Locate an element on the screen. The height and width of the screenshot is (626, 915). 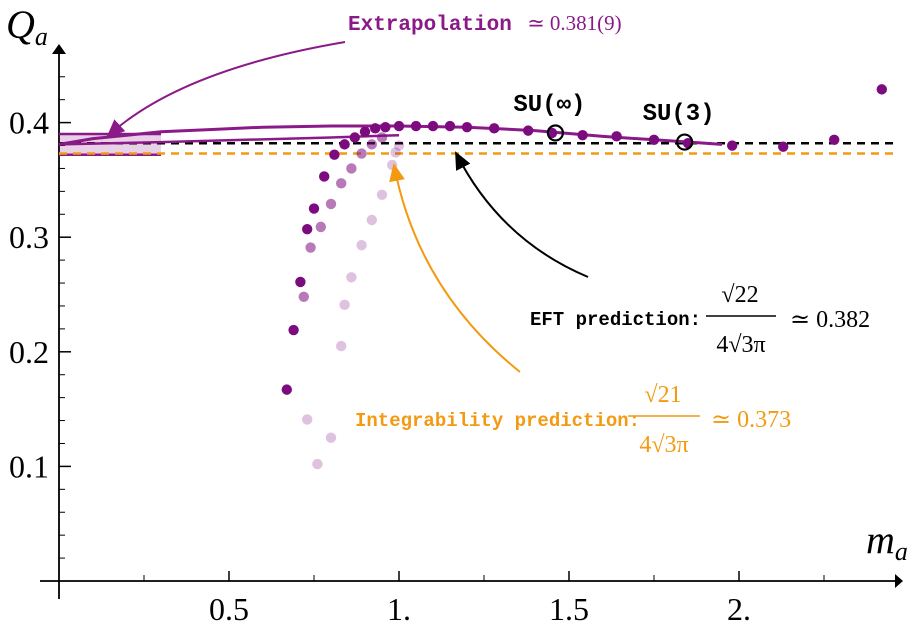
eft-arrow is located at coordinates (522, 214).